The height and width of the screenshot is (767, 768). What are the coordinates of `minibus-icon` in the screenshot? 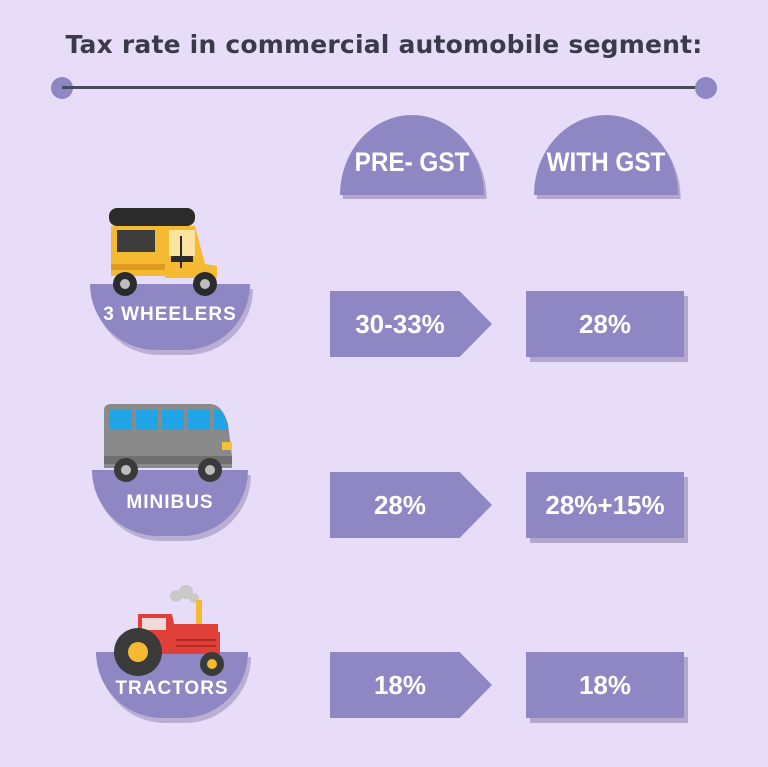 It's located at (168, 443).